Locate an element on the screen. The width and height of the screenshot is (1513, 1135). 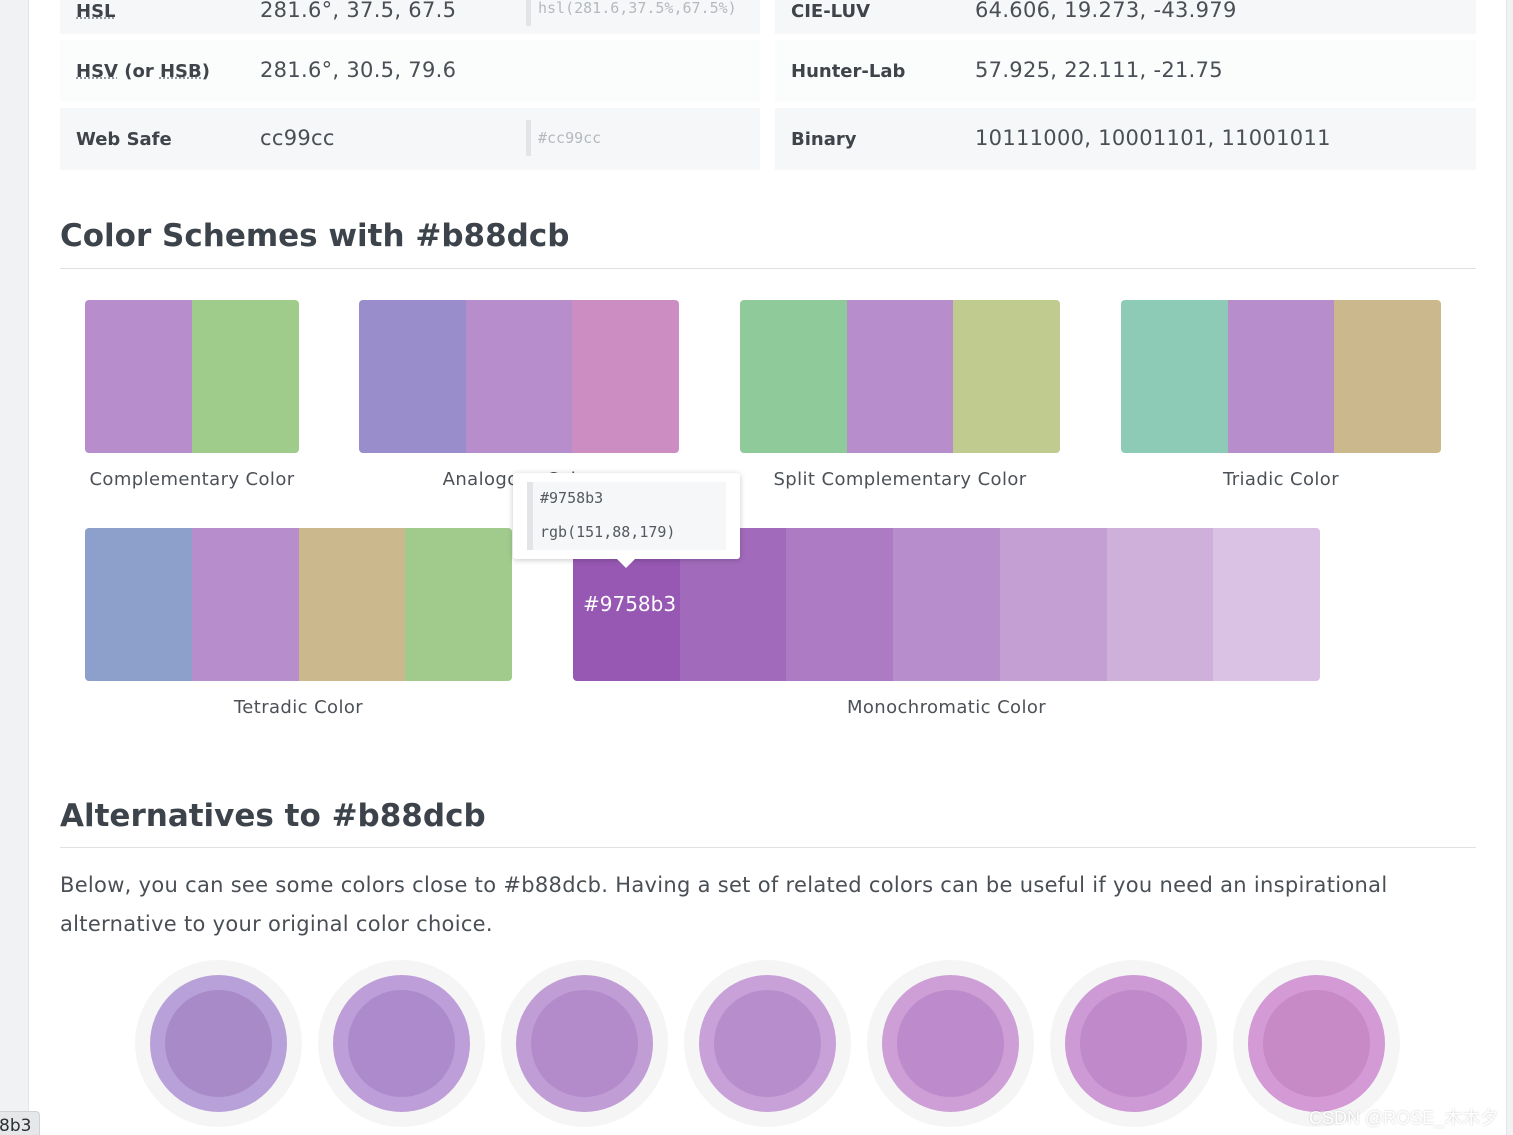
left-edge-badge: 8b3 is located at coordinates (20, 1123).